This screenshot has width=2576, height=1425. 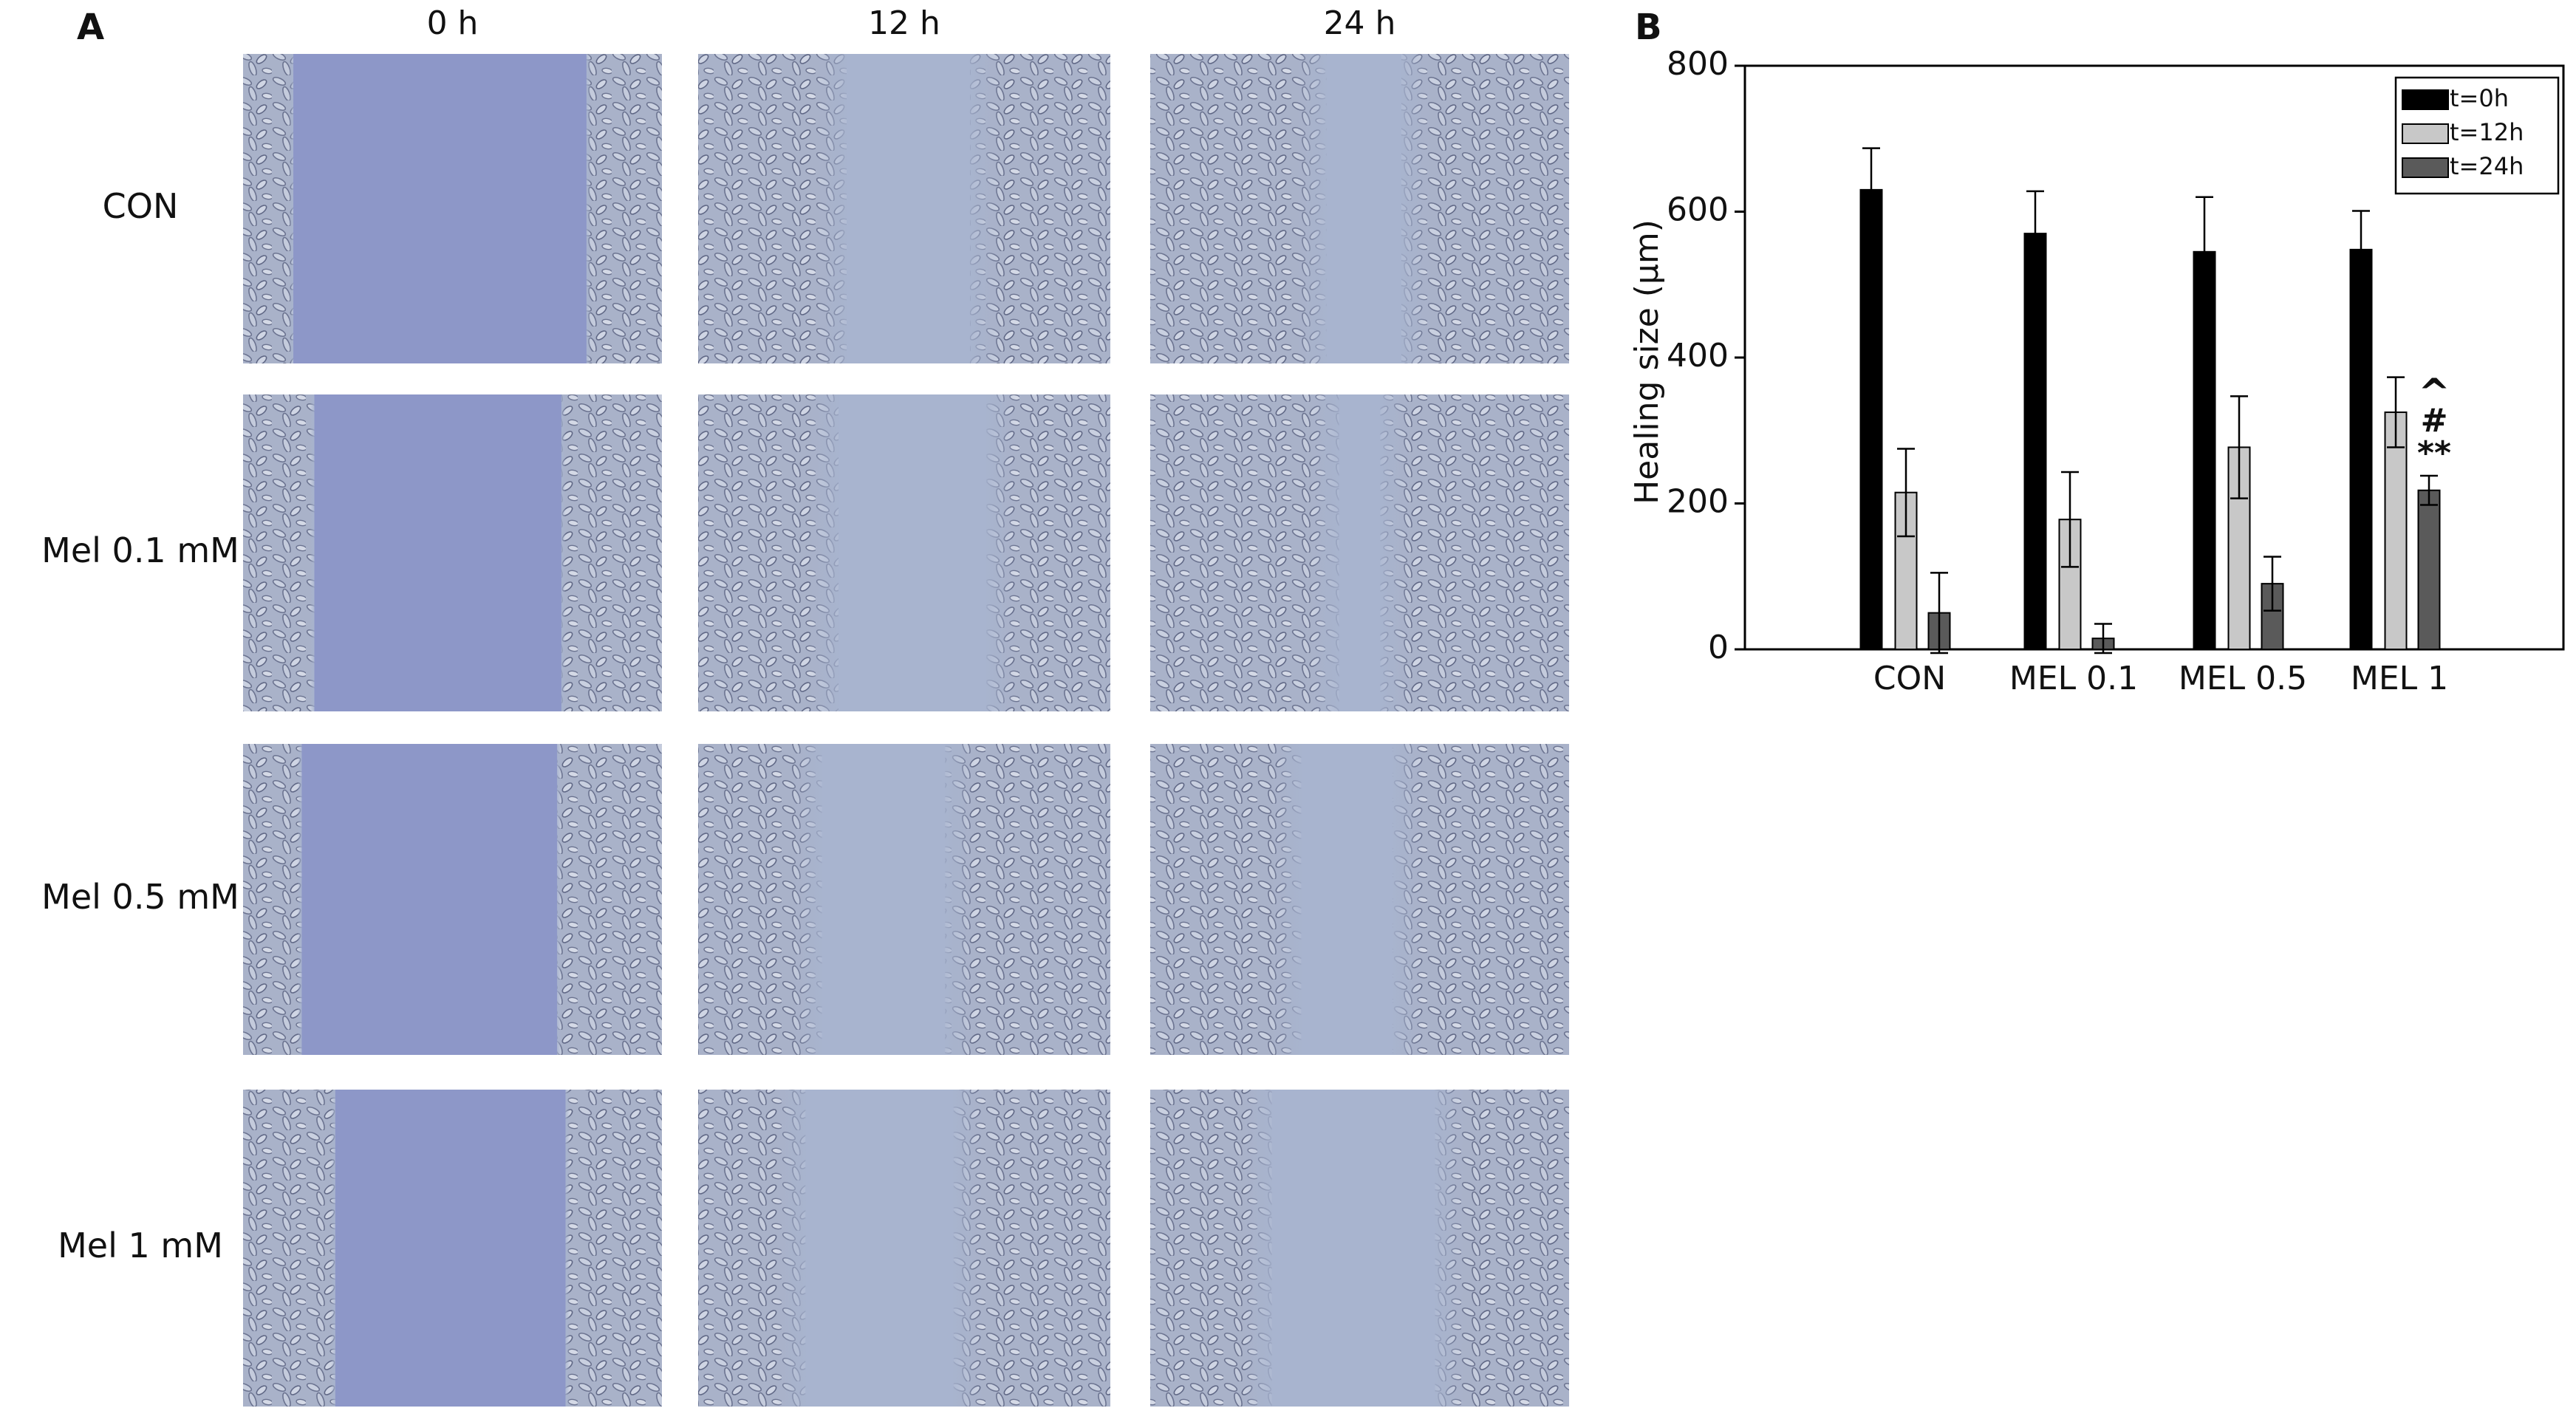 What do you see at coordinates (1649, 28) in the screenshot?
I see `panel-label: B` at bounding box center [1649, 28].